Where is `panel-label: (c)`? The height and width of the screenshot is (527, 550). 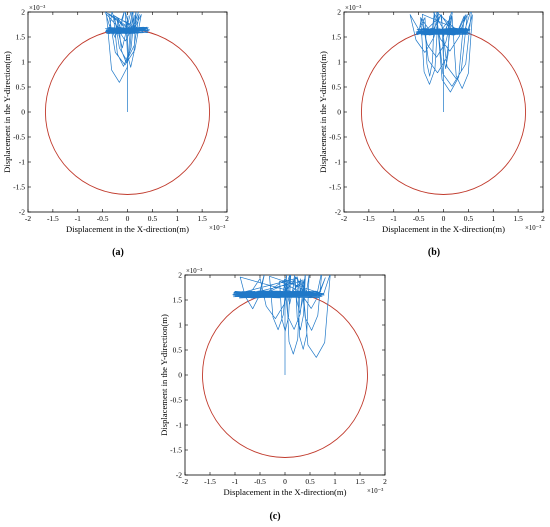 panel-label: (c) is located at coordinates (274, 516).